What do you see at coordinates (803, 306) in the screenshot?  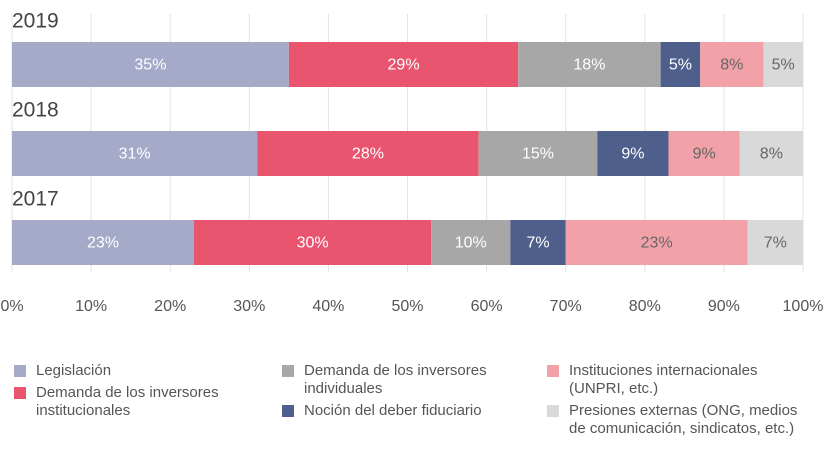 I see `x-tick-label: 100%` at bounding box center [803, 306].